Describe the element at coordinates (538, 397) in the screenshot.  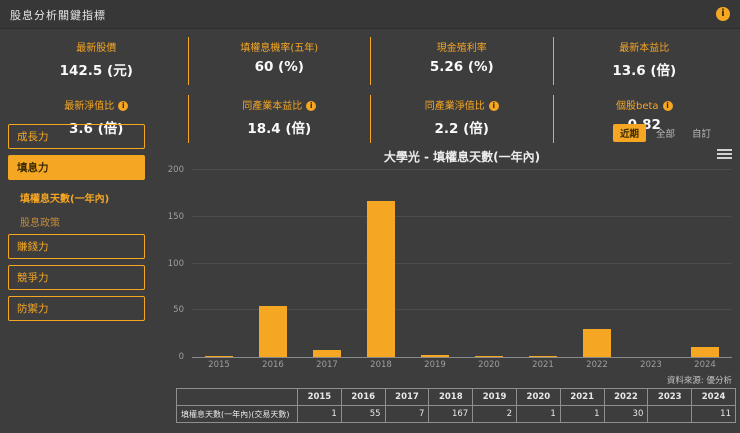
I see `table-year-header: 2020` at that location.